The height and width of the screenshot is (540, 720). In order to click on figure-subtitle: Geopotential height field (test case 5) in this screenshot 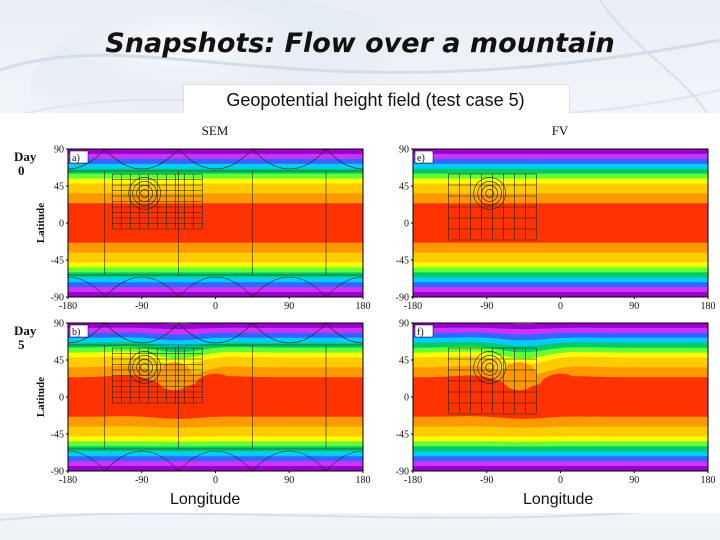, I will do `click(375, 100)`.